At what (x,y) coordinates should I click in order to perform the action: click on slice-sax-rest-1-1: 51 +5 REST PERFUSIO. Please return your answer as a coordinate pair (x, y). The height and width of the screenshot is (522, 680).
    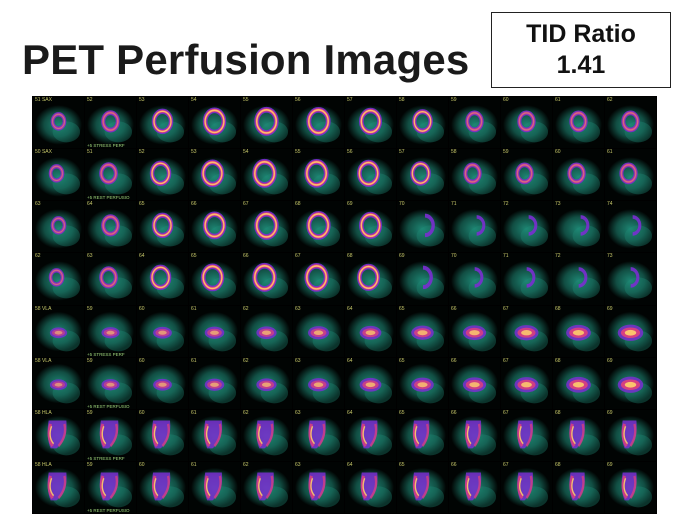
    Looking at the image, I should click on (110, 175).